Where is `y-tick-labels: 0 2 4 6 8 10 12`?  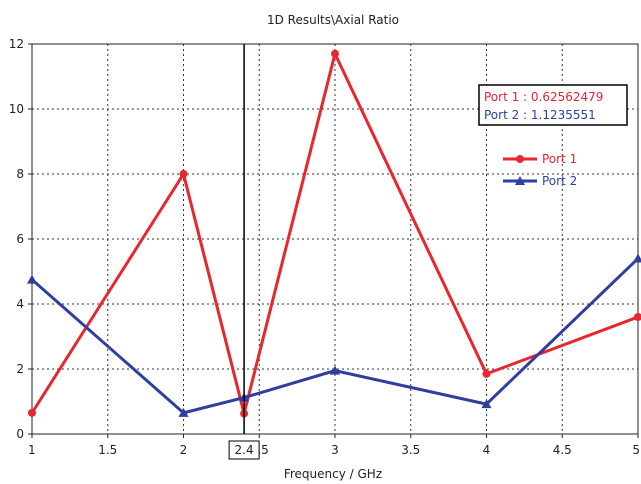 y-tick-labels: 0 2 4 6 8 10 12 is located at coordinates (16, 239).